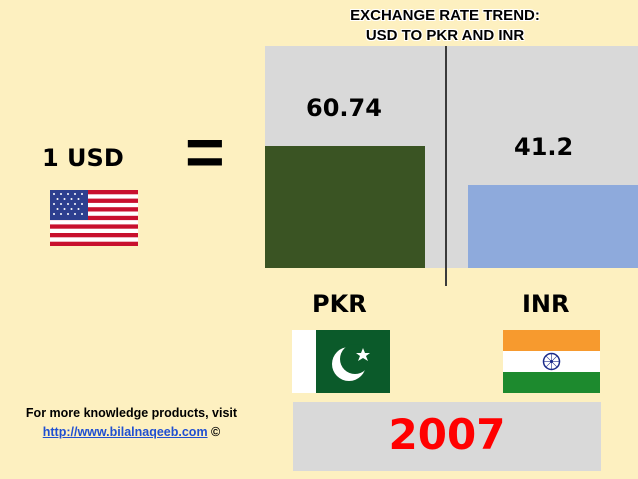 Image resolution: width=638 pixels, height=479 pixels. Describe the element at coordinates (131, 413) in the screenshot. I see `footer-text: For more knowledge products, visit` at that location.